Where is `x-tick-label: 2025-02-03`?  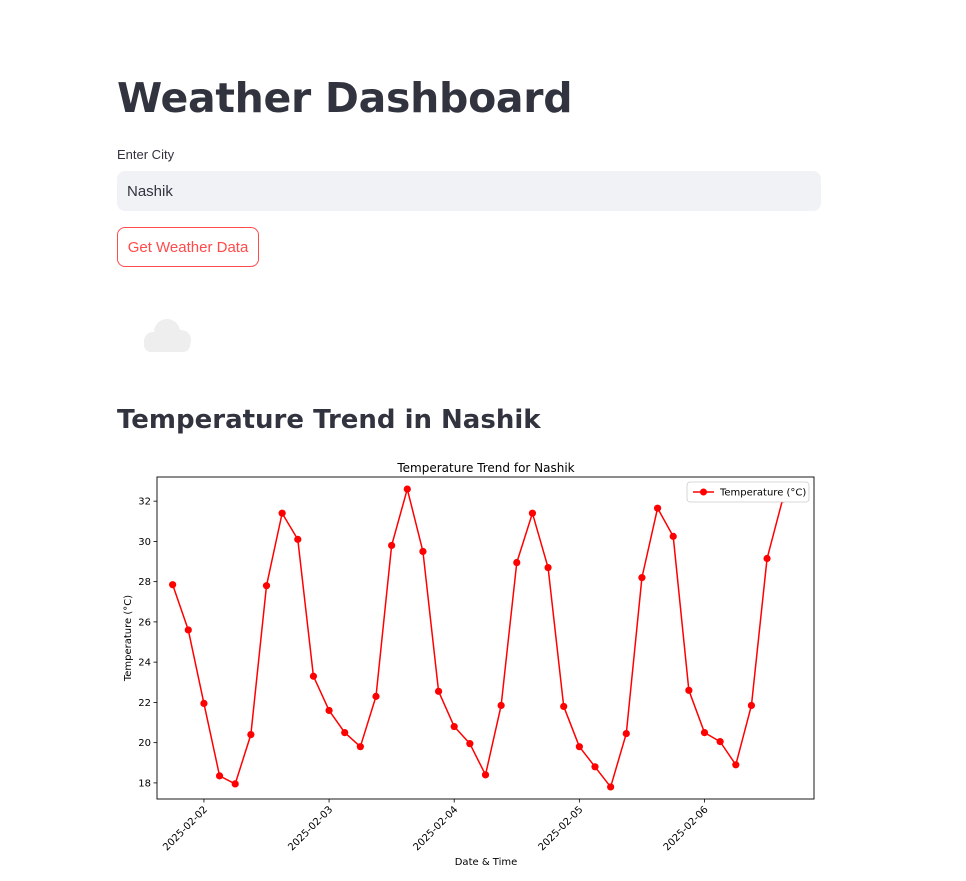
x-tick-label: 2025-02-03 is located at coordinates (310, 828).